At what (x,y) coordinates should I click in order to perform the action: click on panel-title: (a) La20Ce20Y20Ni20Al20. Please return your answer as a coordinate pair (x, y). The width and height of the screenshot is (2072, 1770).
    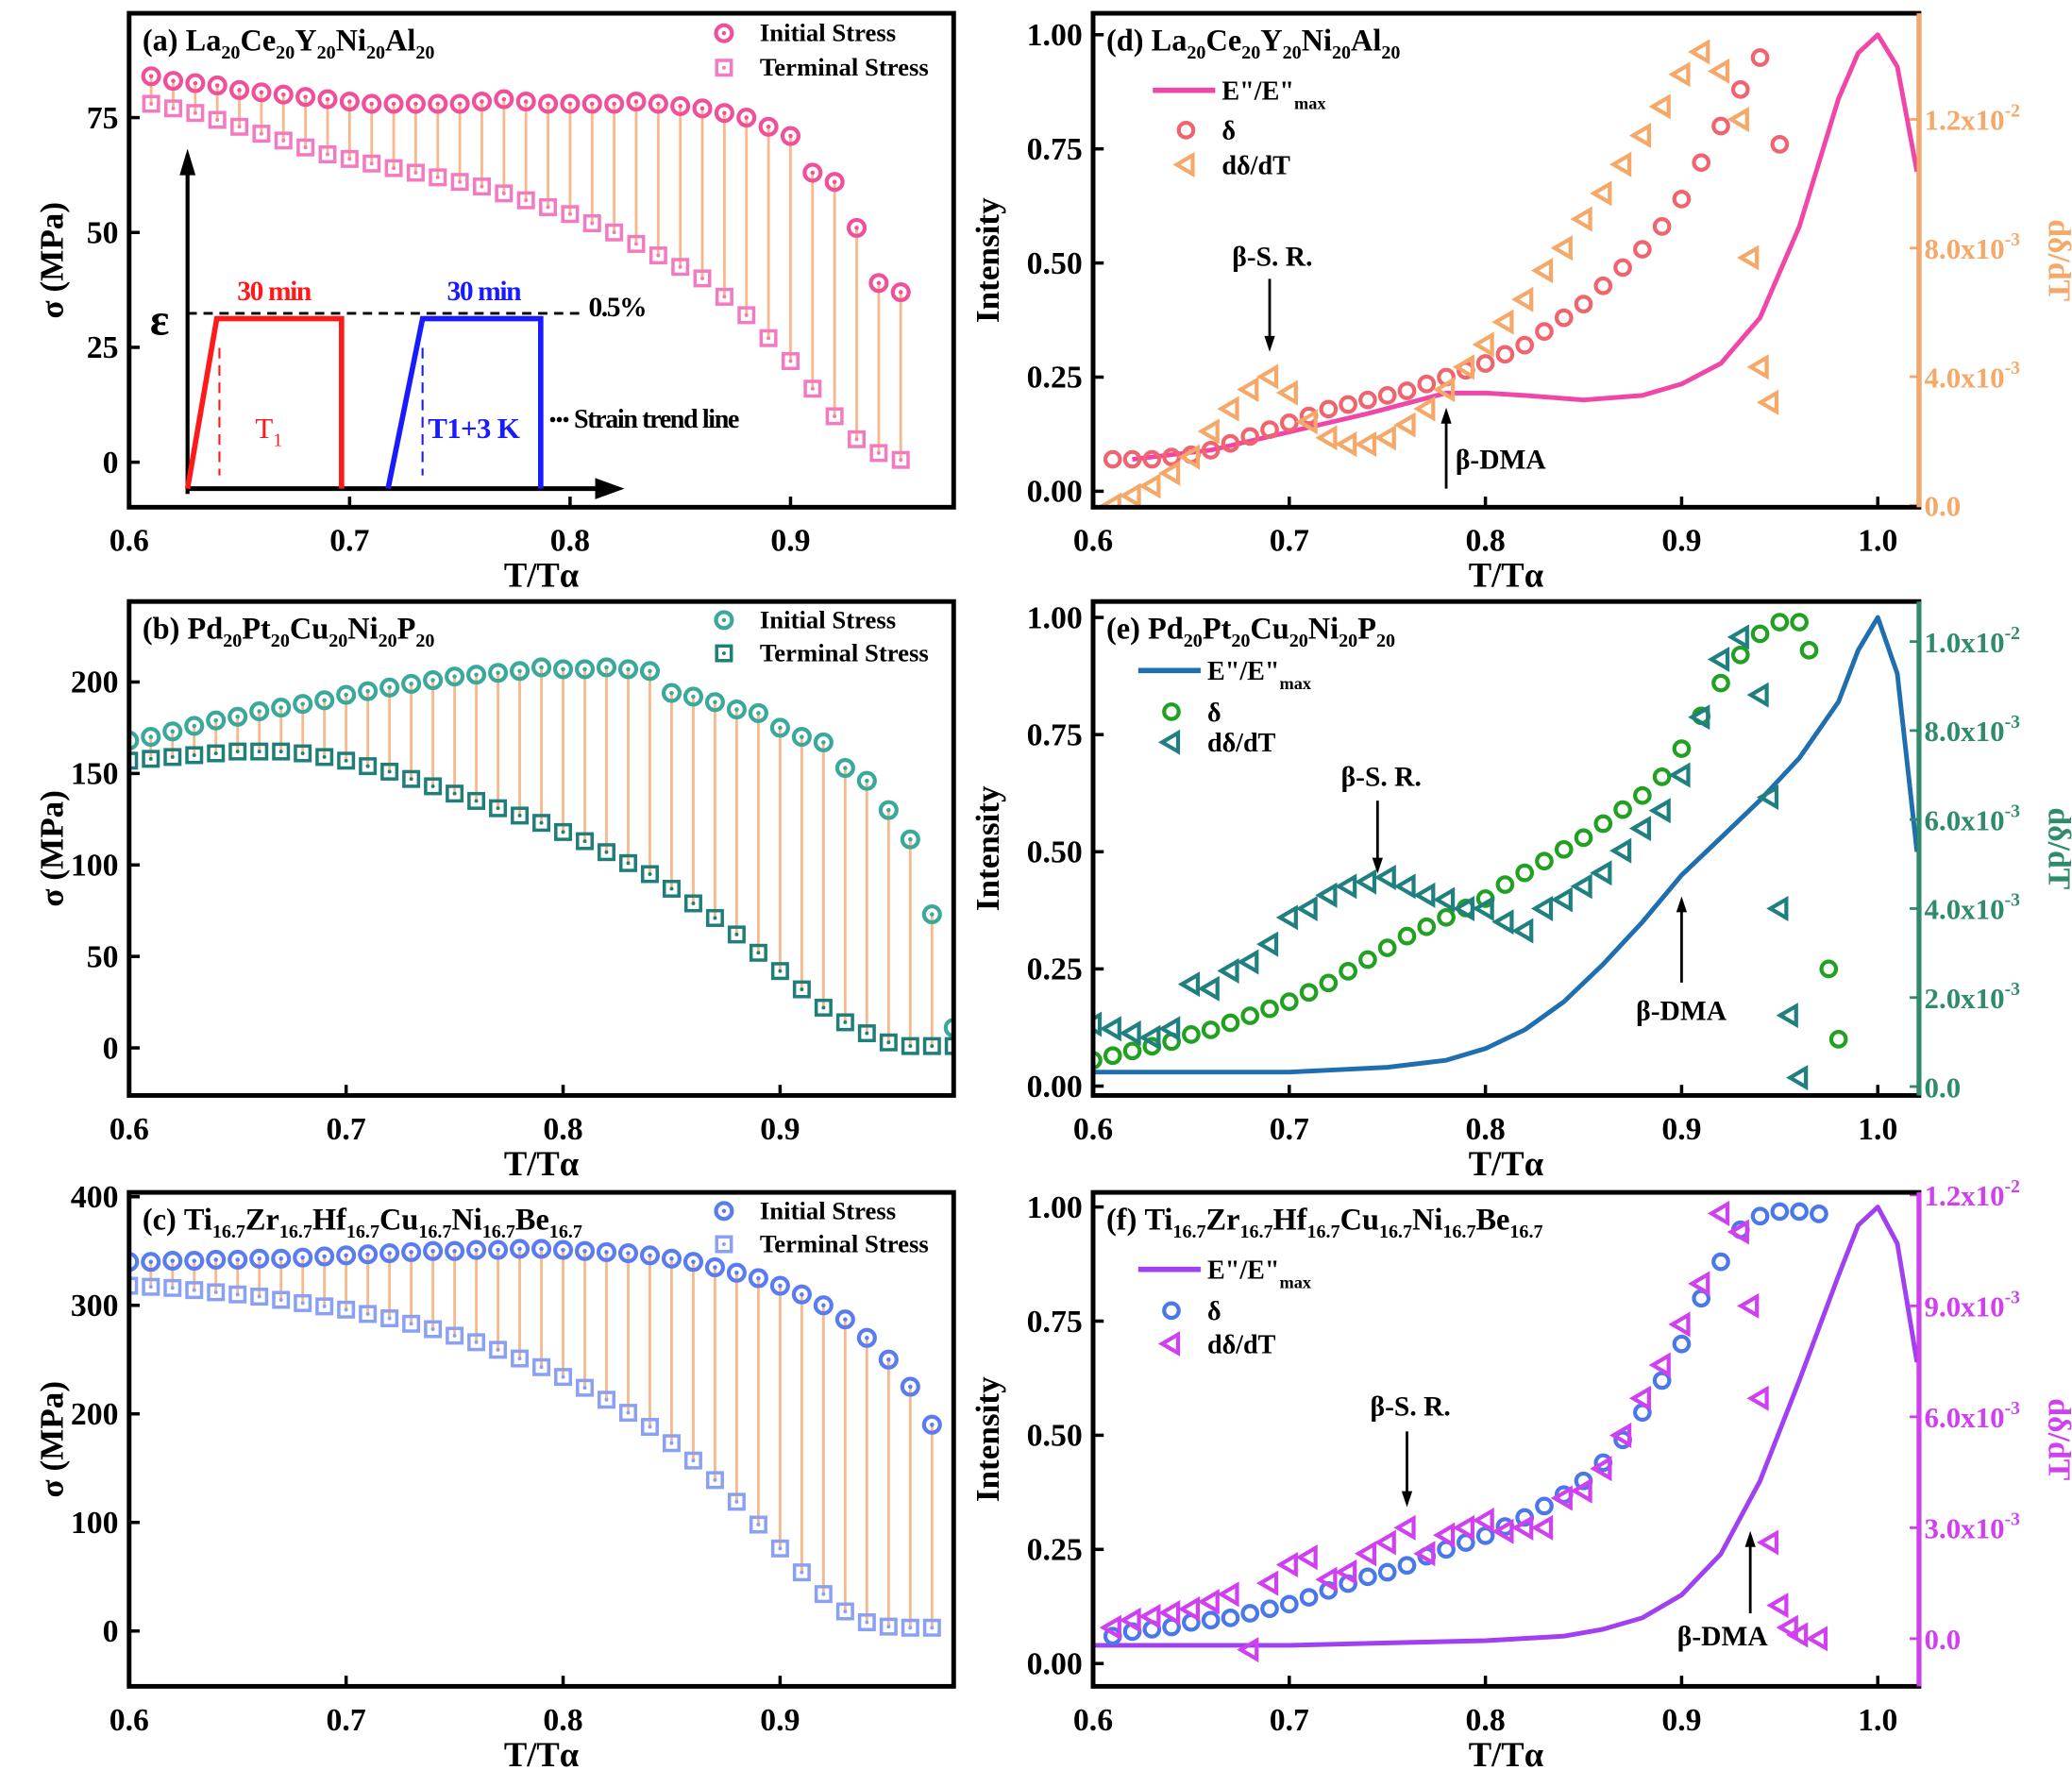
    Looking at the image, I should click on (289, 42).